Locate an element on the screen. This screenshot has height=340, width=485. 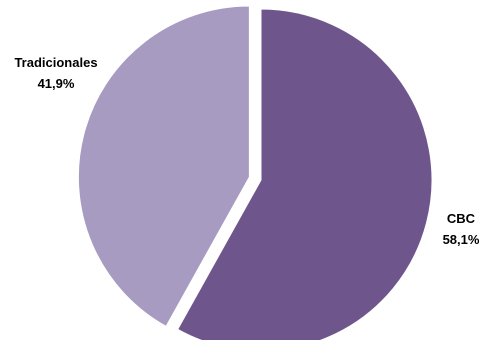
slice-value-tradicionales: 41,9% is located at coordinates (56, 83).